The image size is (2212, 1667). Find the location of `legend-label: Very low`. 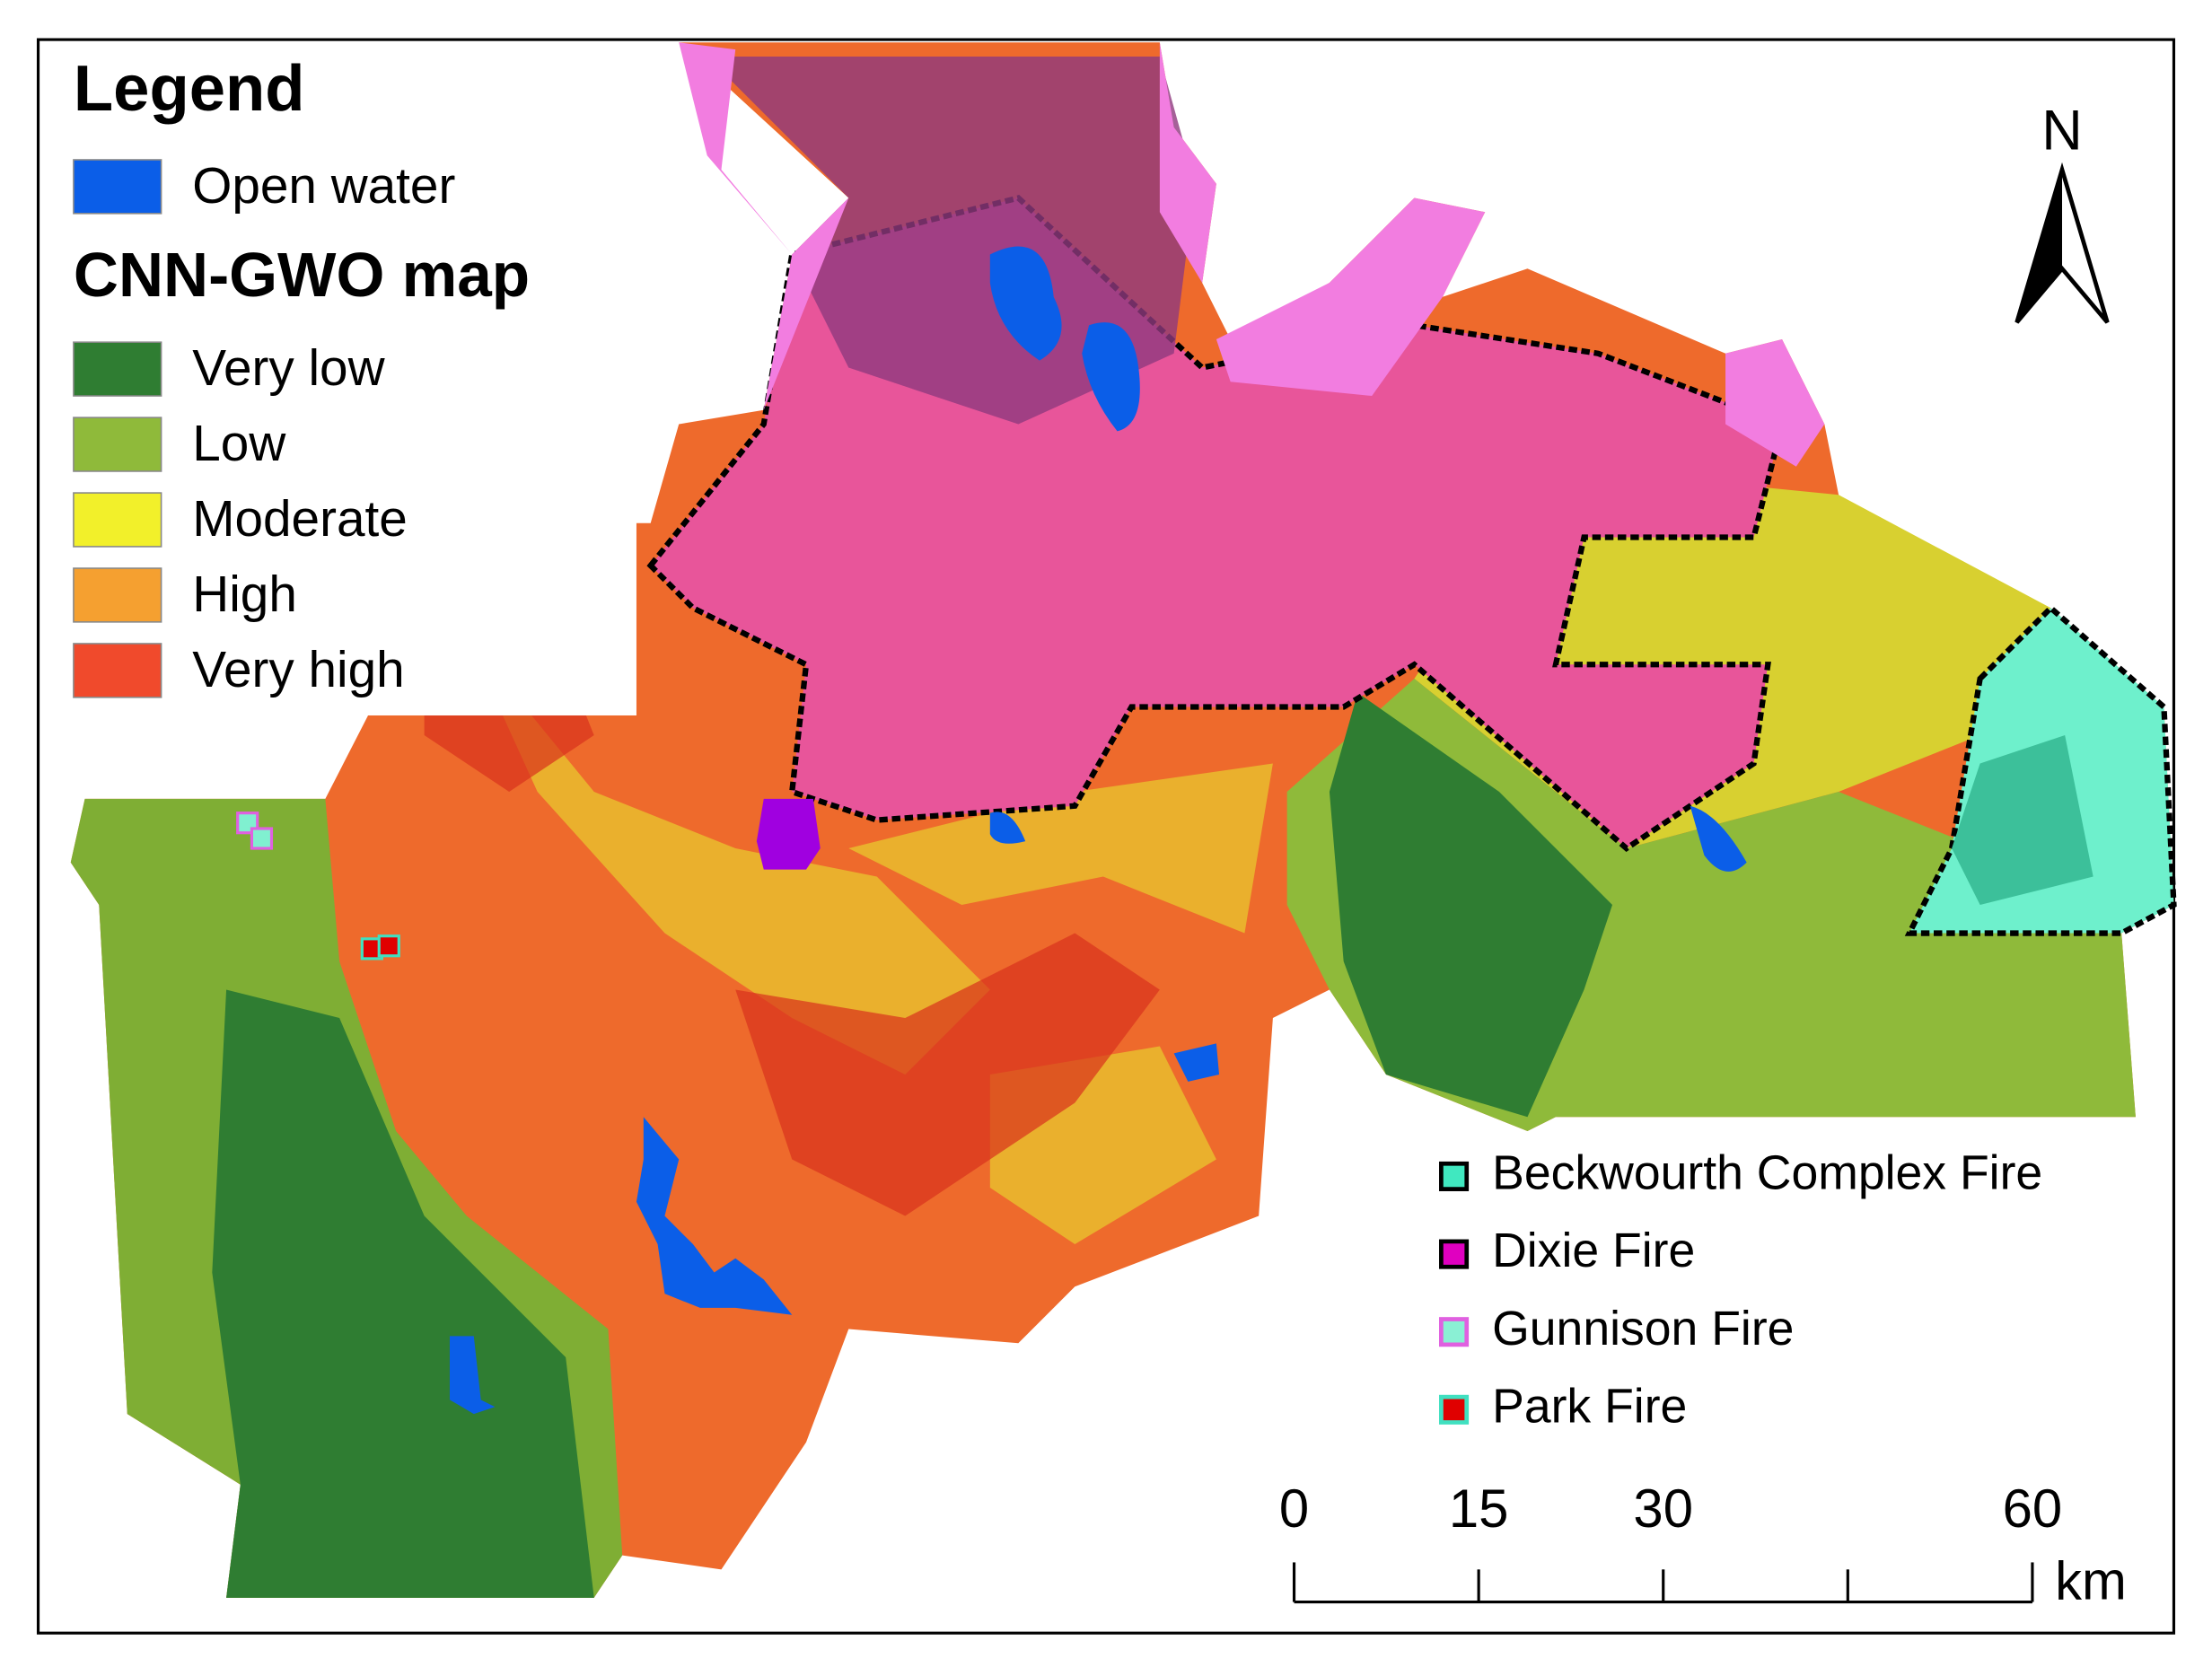

legend-label: Very low is located at coordinates (288, 368).